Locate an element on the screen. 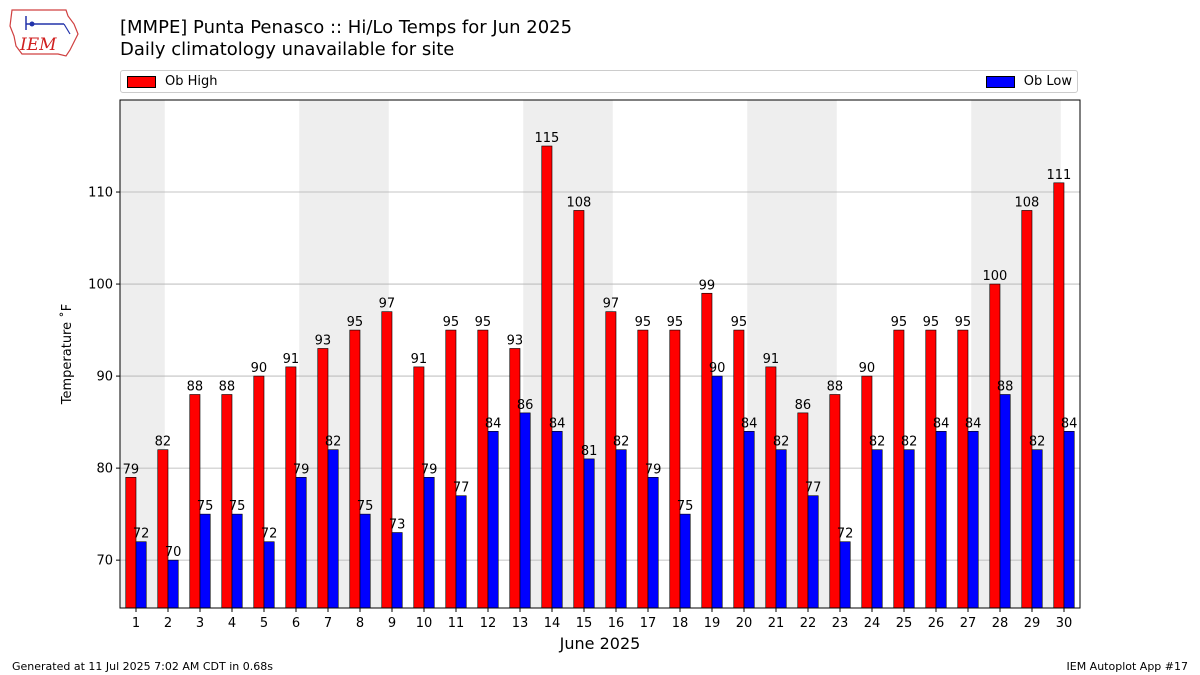  legend: Ob High Ob Low is located at coordinates (599, 81).